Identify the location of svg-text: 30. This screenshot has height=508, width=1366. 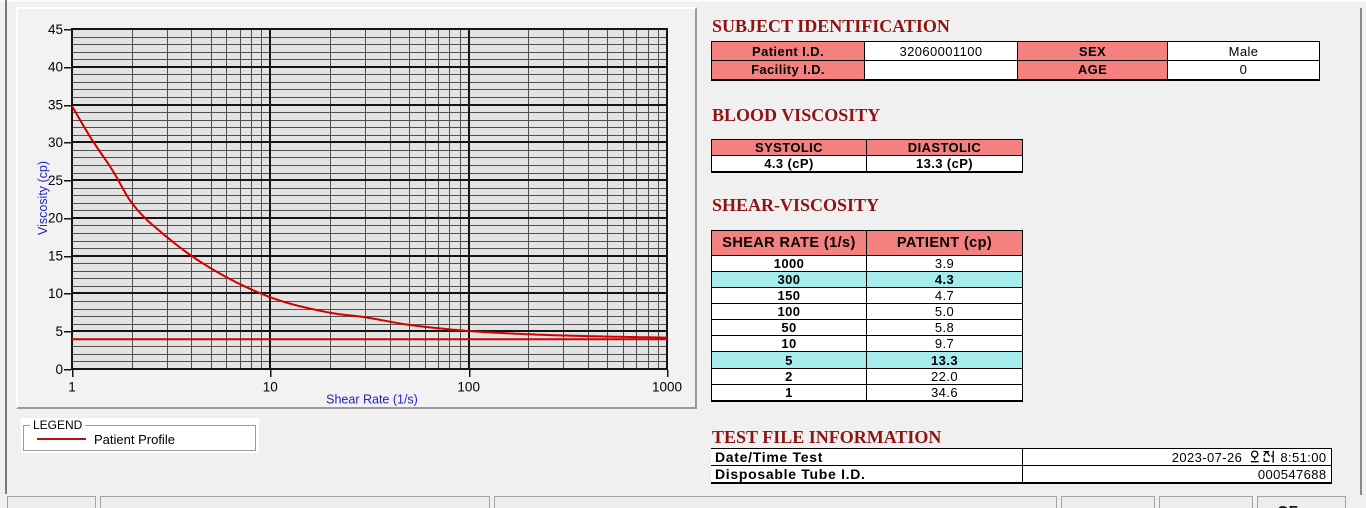
(55, 142).